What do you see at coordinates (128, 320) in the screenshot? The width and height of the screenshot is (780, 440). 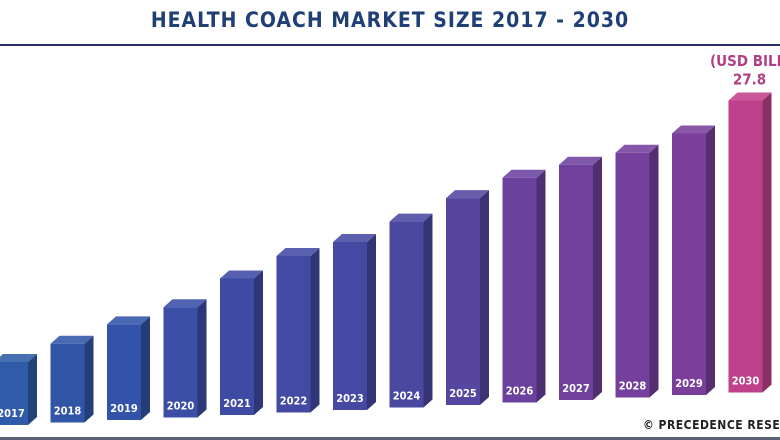 I see `bar-top-2019` at bounding box center [128, 320].